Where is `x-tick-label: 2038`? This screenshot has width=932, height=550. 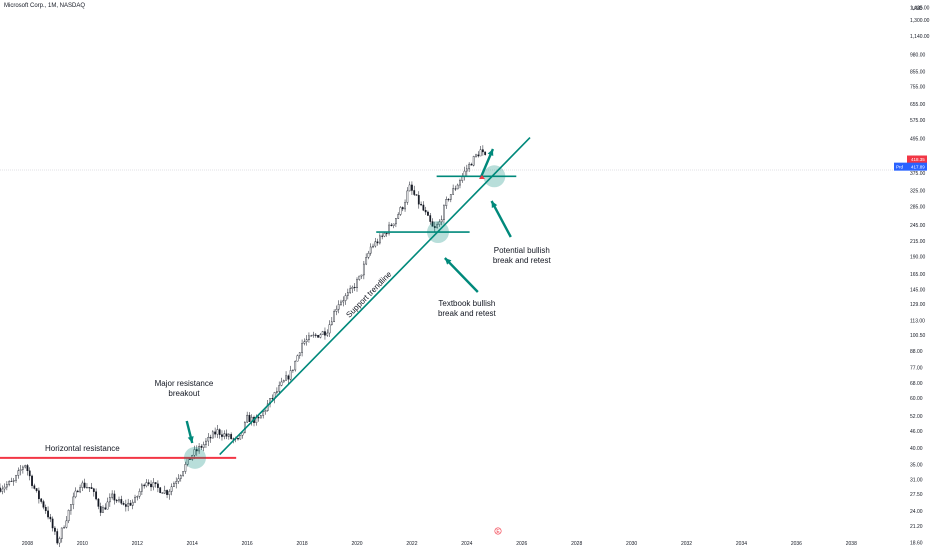
x-tick-label: 2038 is located at coordinates (851, 544).